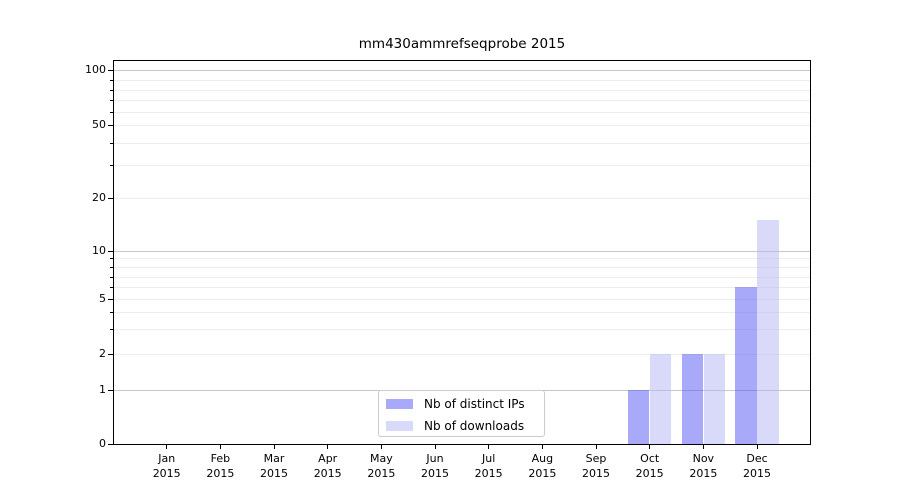  What do you see at coordinates (102, 353) in the screenshot?
I see `y-tick-label-2: 2` at bounding box center [102, 353].